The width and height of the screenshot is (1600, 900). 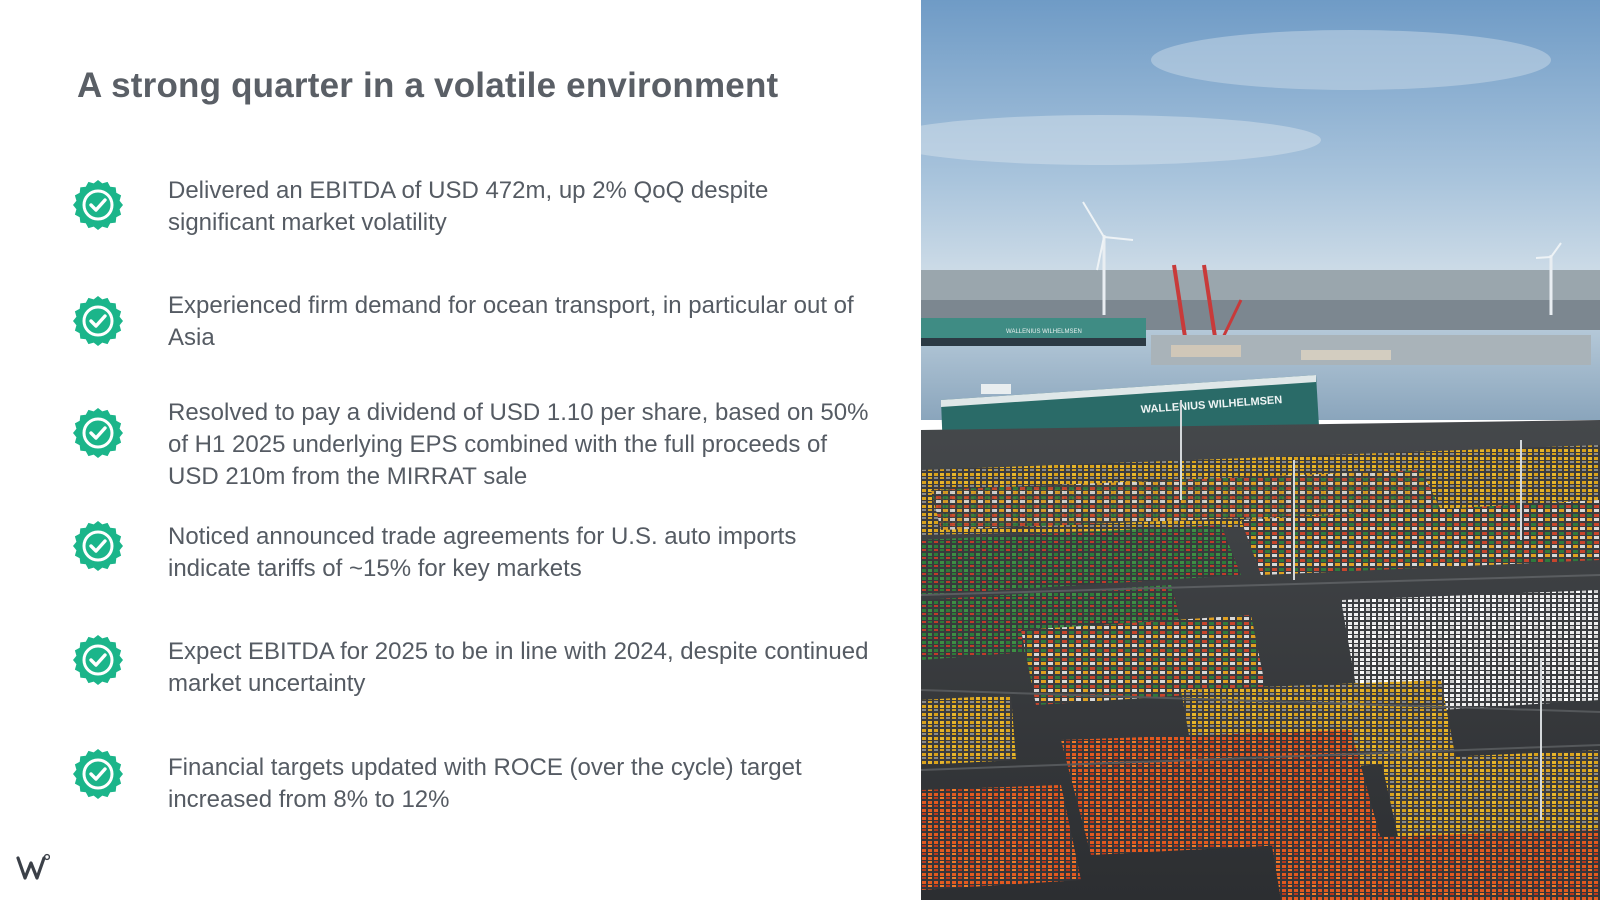 I want to click on distant-ship-name: WALLENIUS WILHELMSEN, so click(x=1044, y=332).